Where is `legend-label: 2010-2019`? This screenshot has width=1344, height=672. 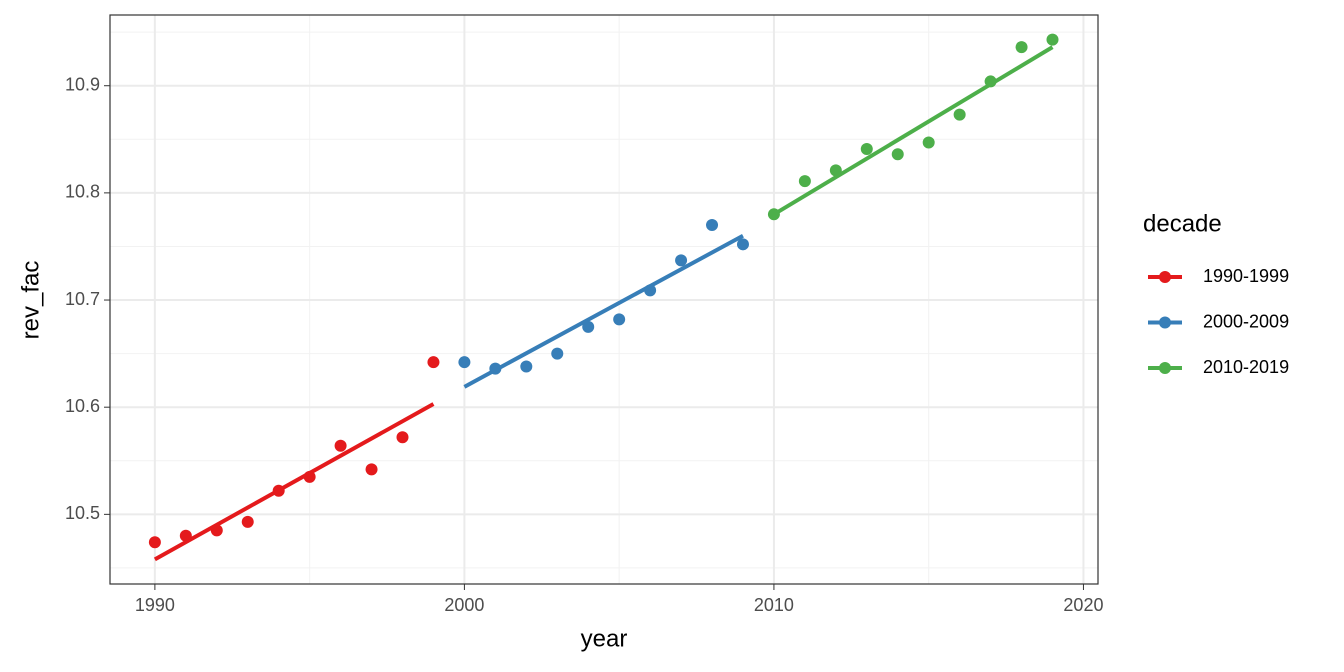
legend-label: 2010-2019 is located at coordinates (1246, 367).